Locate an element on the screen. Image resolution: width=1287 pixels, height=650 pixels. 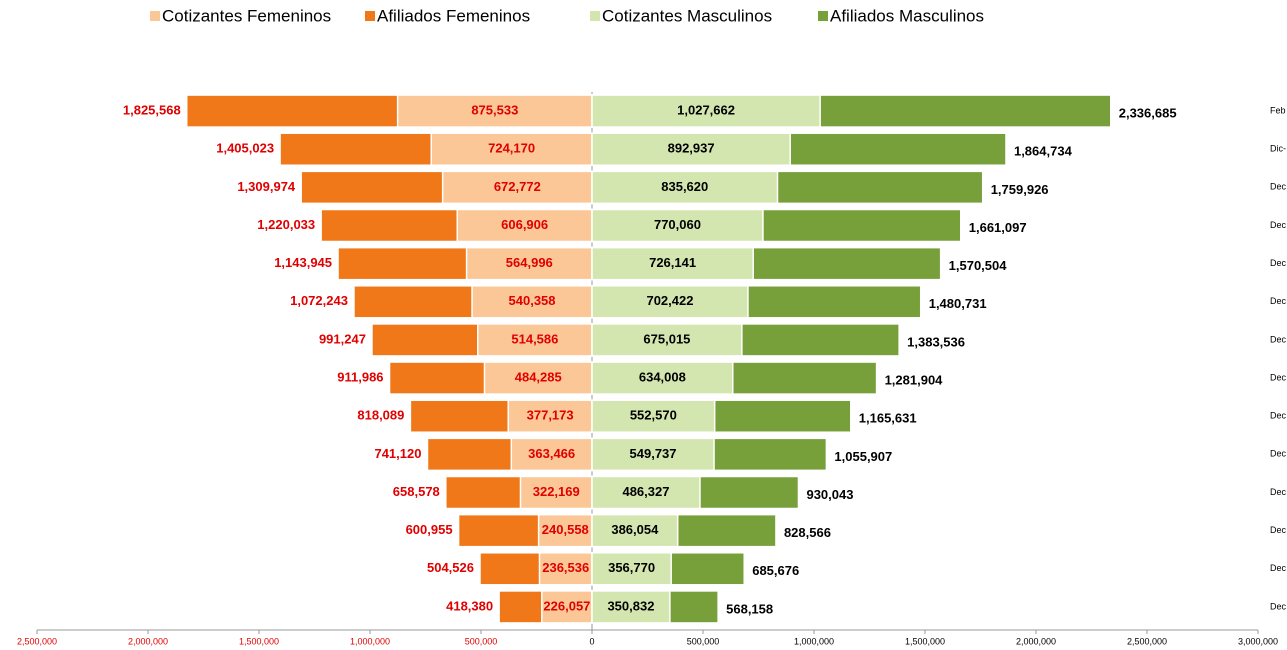
data-label: 514,586 is located at coordinates (534, 338).